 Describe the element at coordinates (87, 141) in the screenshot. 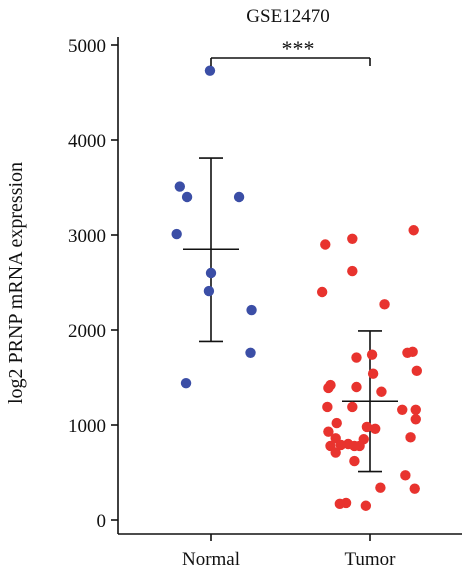

I see `y-tick-label: 4000` at that location.